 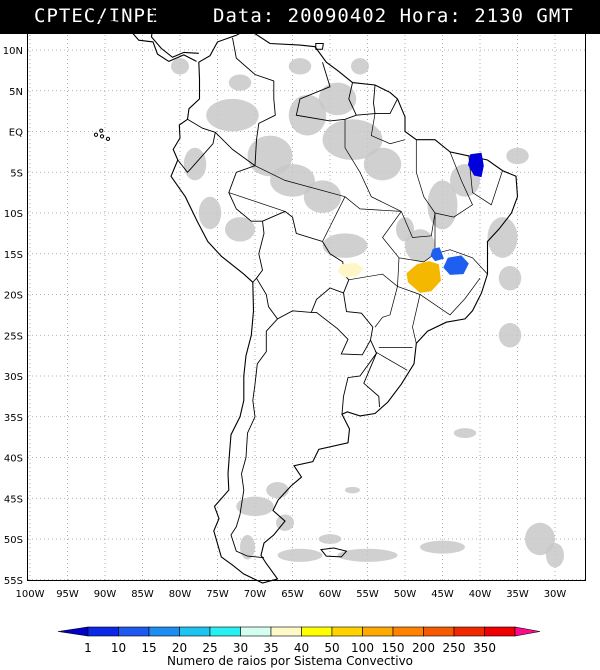 I want to click on legend-value: 10, so click(x=118, y=648).